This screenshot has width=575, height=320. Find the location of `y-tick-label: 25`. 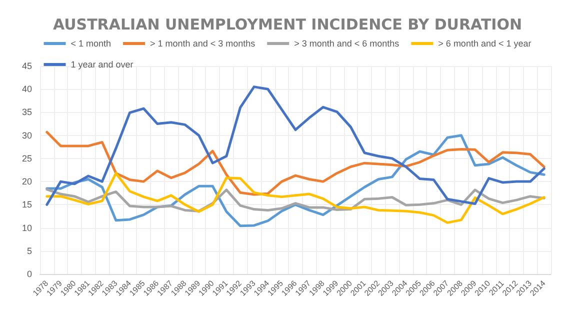

y-tick-label: 25 is located at coordinates (27, 158).